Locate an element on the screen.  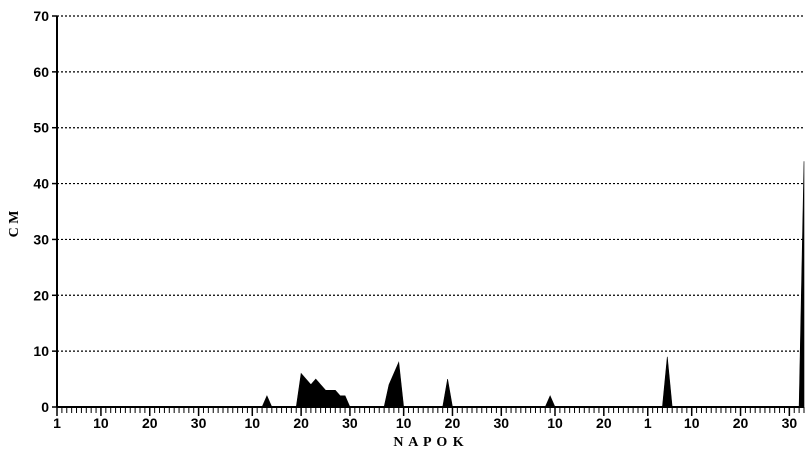
x-tick-label-61: 30 is located at coordinates (350, 423).